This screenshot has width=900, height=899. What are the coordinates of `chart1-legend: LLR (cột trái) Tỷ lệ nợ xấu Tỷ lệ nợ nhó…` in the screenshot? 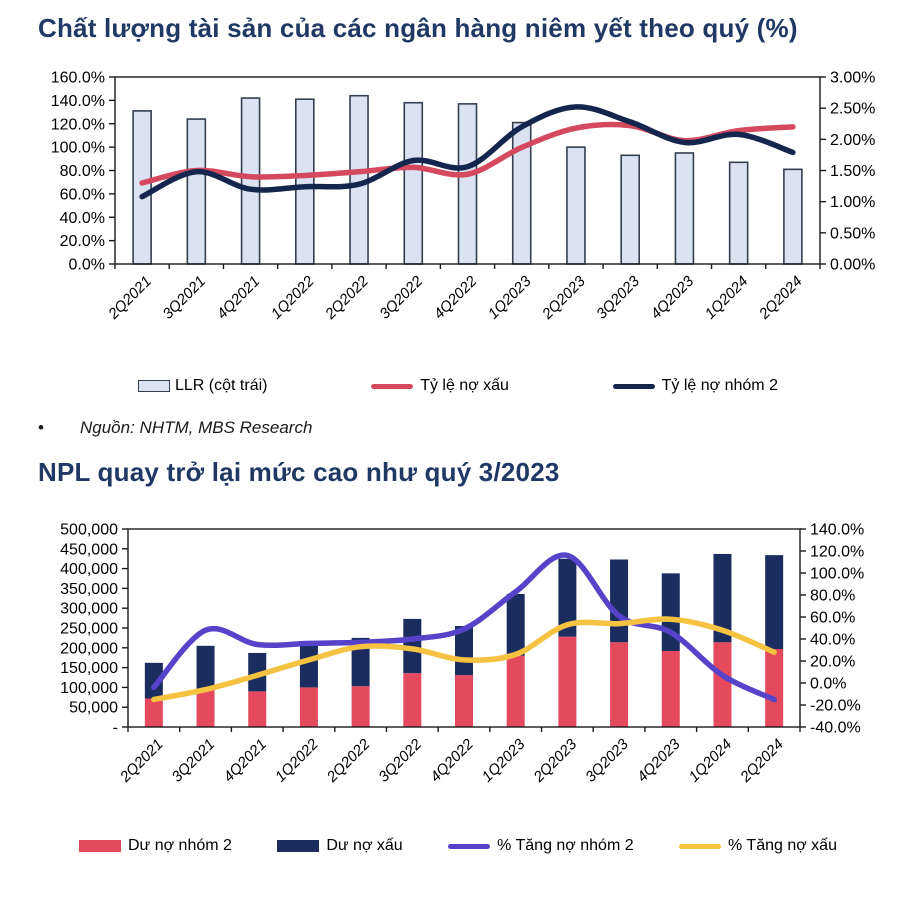 It's located at (458, 386).